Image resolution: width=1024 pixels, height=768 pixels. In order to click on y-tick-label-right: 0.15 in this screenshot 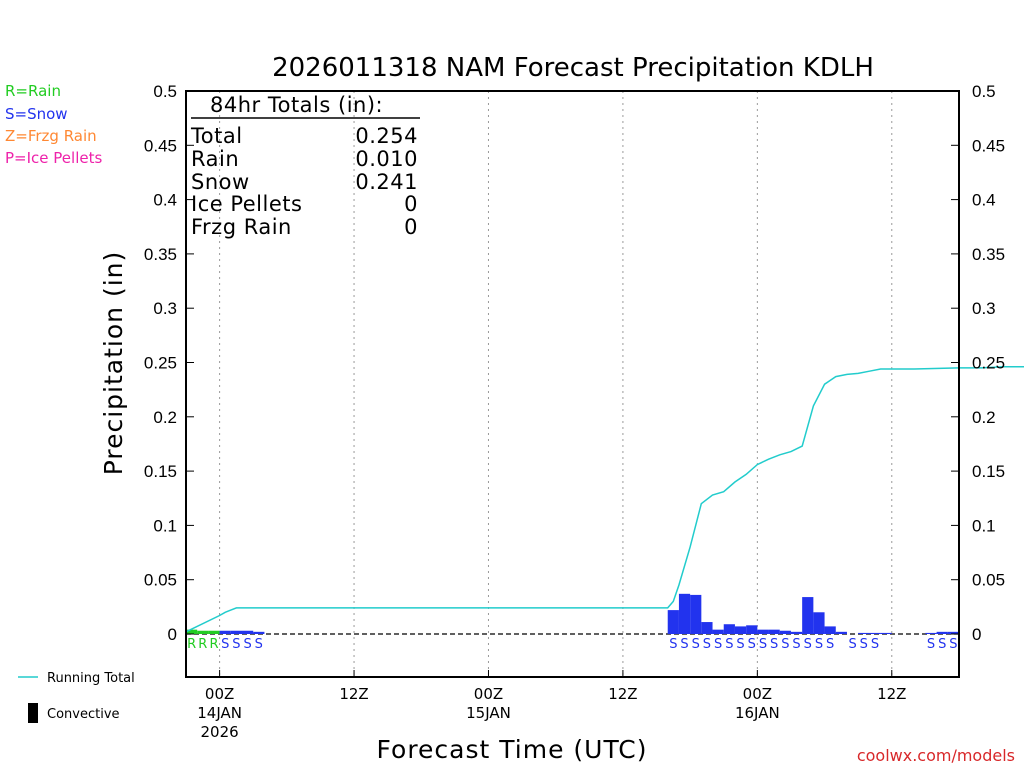, I will do `click(988, 471)`.